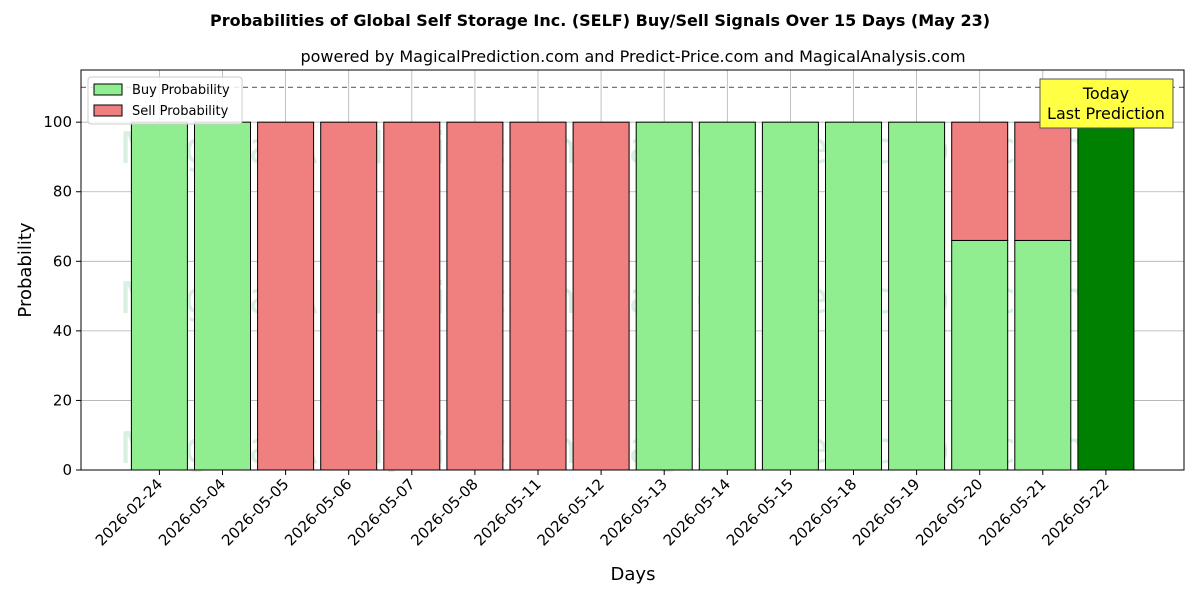 The width and height of the screenshot is (1200, 600). Describe the element at coordinates (1105, 93) in the screenshot. I see `today-annotation-line: Today` at that location.